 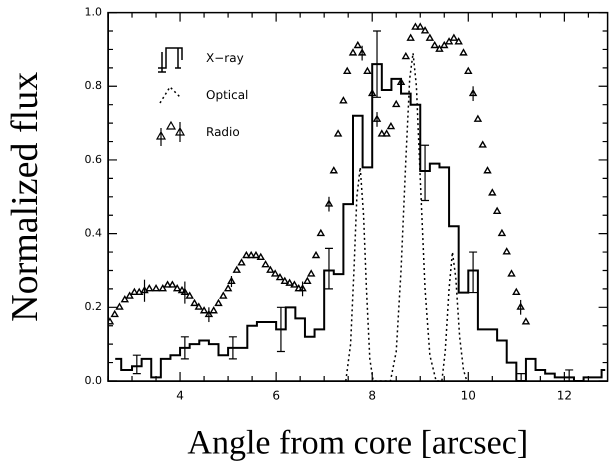 What do you see at coordinates (93, 380) in the screenshot?
I see `y-tick-label: 0.0` at bounding box center [93, 380].